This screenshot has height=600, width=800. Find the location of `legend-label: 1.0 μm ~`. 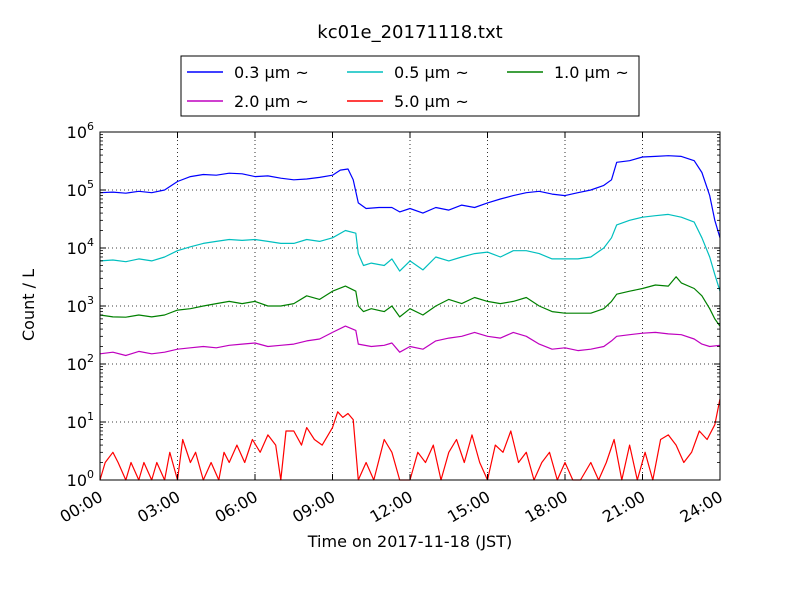

legend-label: 1.0 μm ~ is located at coordinates (591, 72).